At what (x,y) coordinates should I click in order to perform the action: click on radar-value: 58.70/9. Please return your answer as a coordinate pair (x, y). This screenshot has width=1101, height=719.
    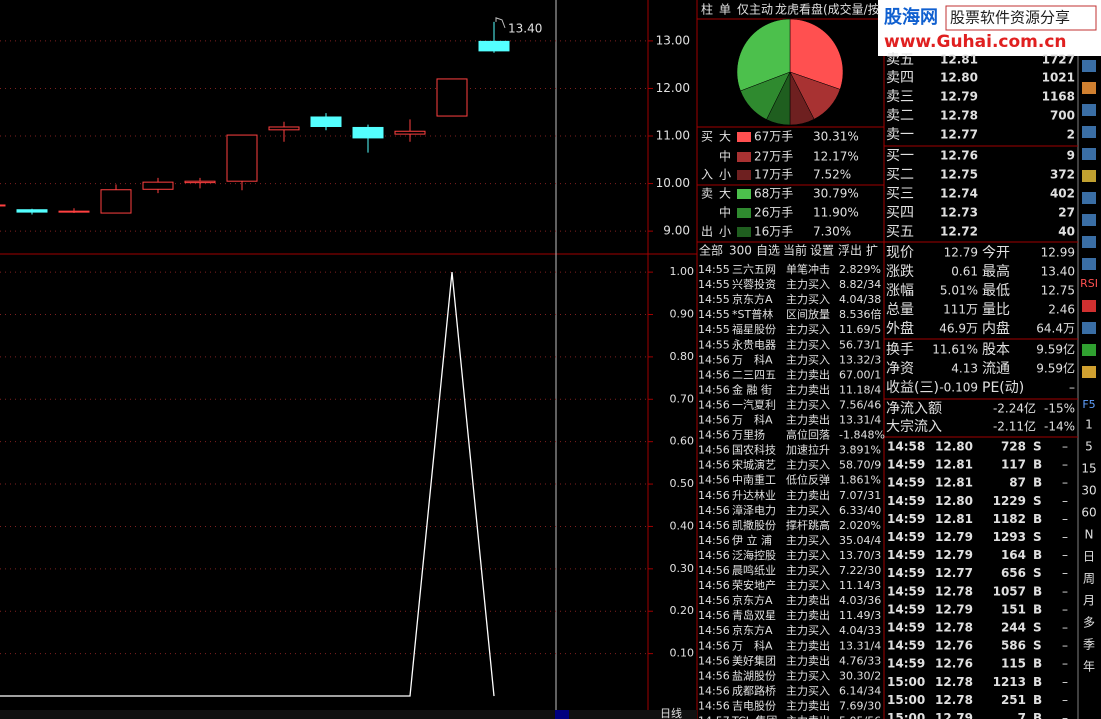
    Looking at the image, I should click on (860, 465).